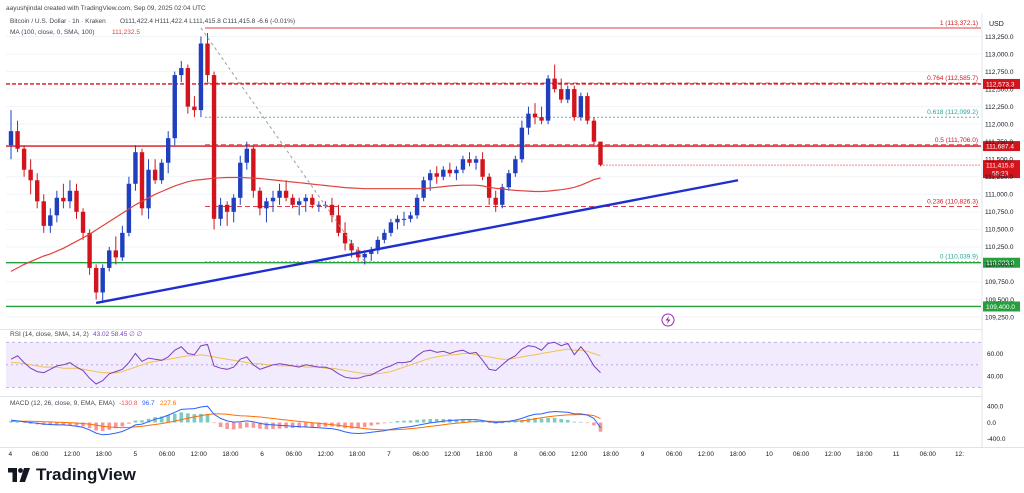 This screenshot has height=493, width=1024. Describe the element at coordinates (643, 454) in the screenshot. I see `time-tick-label: 9` at that location.